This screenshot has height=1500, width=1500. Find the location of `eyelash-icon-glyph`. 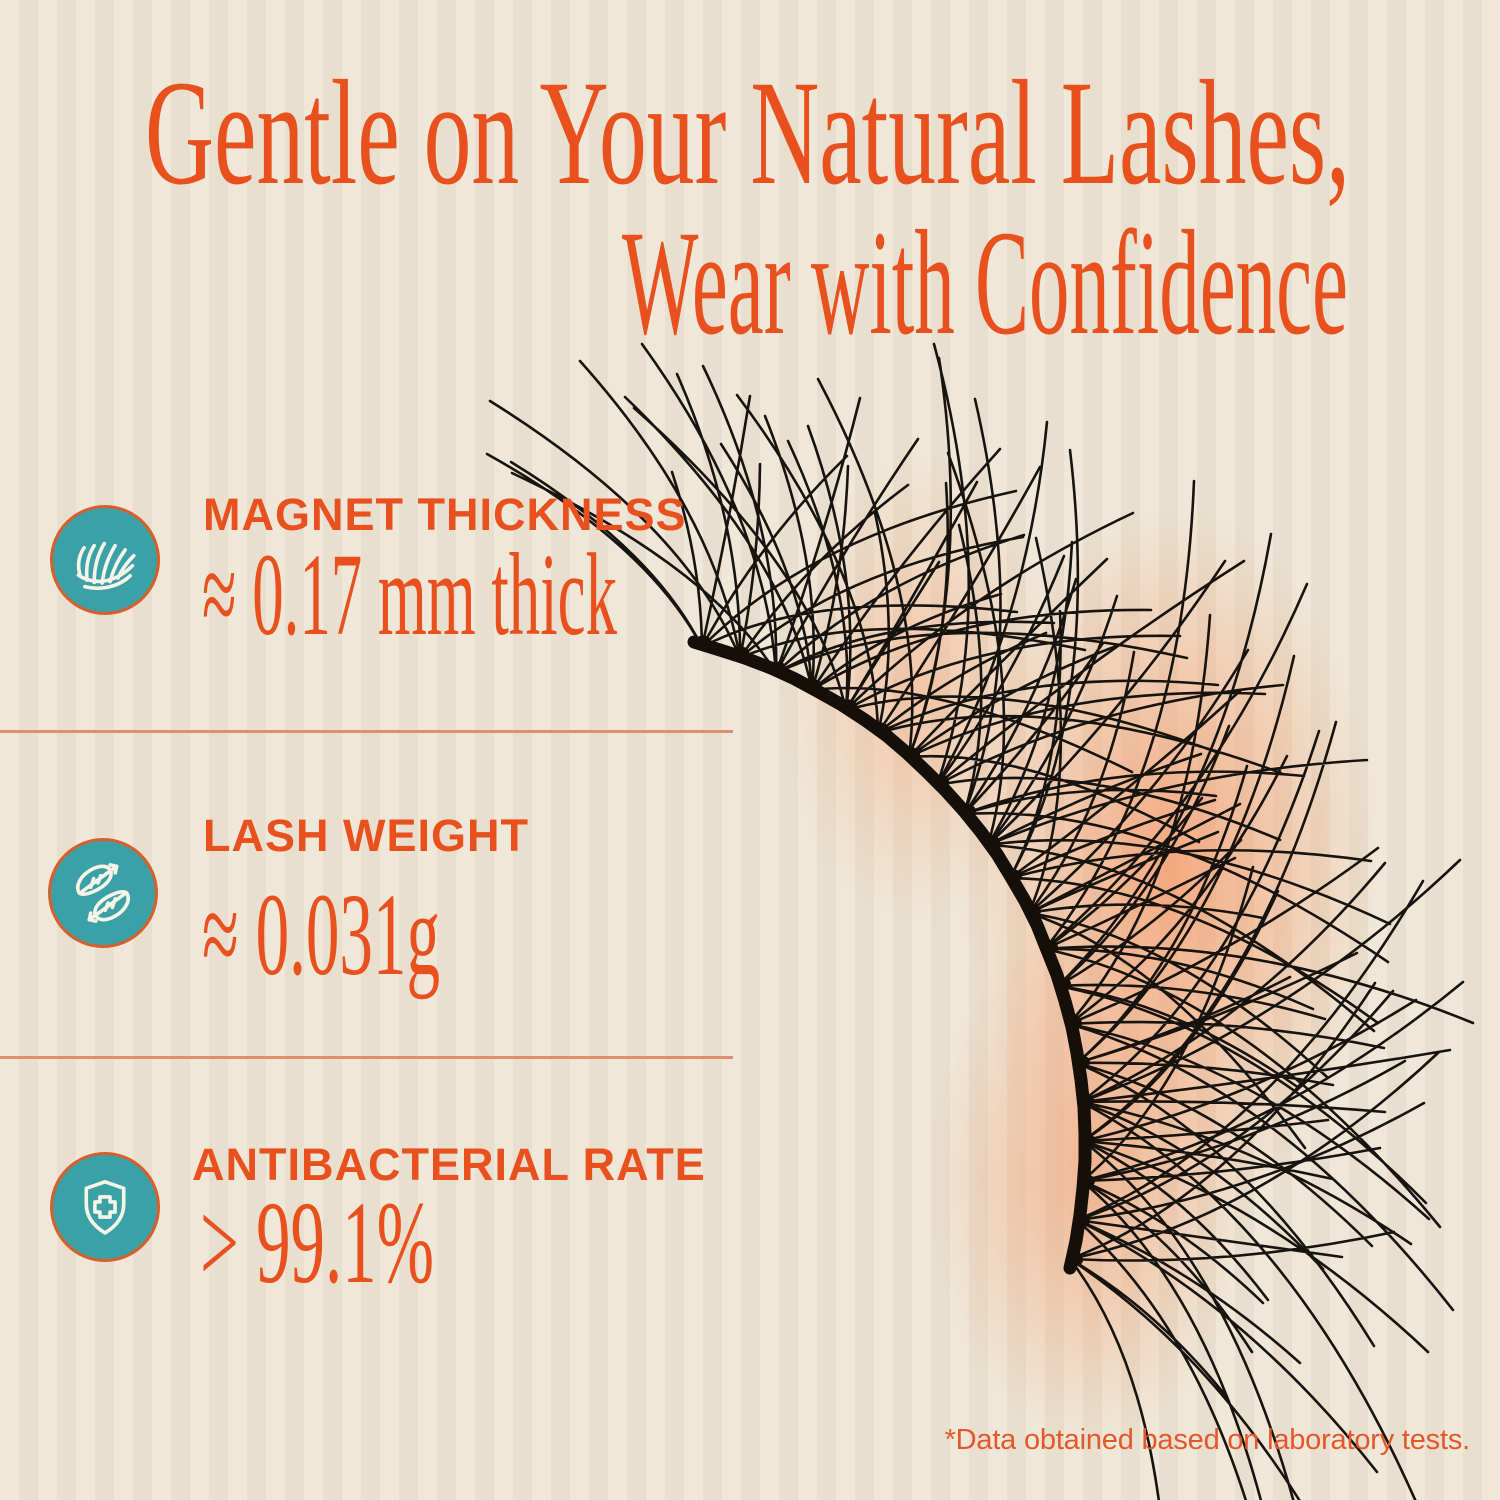

eyelash-icon-glyph is located at coordinates (106, 566).